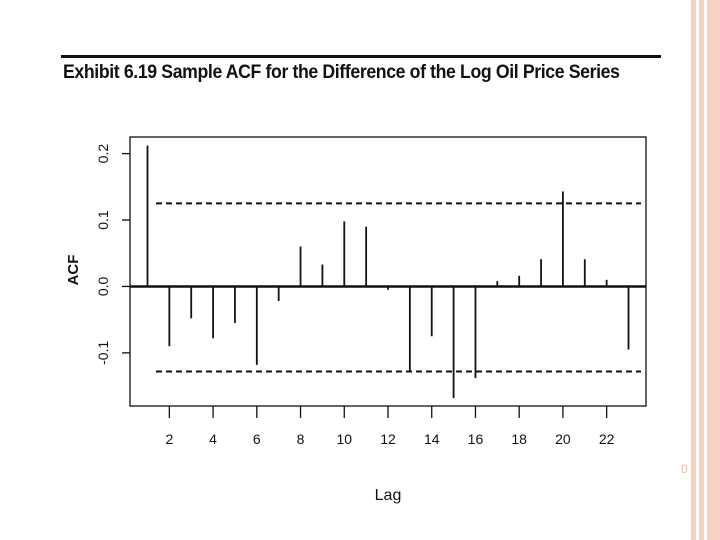  I want to click on y-axis-label: ACF, so click(73, 270).